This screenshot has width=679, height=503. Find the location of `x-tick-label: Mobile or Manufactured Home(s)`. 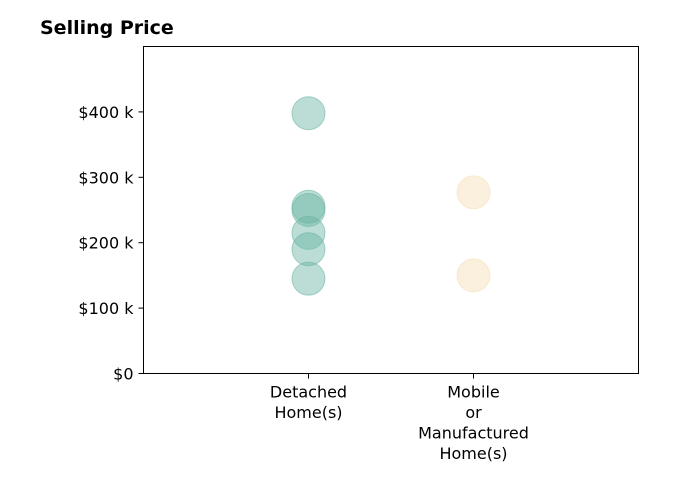

x-tick-label: Mobile or Manufactured Home(s) is located at coordinates (473, 423).